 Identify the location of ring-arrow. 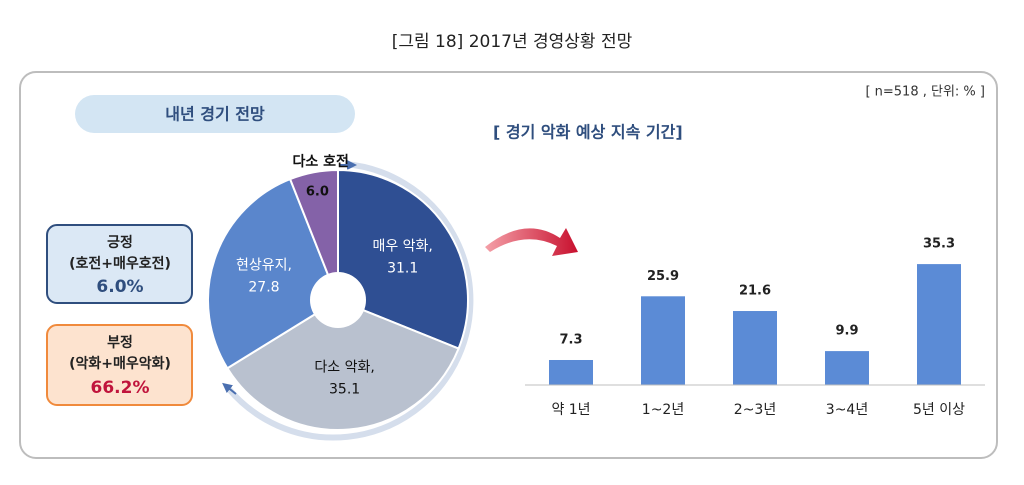
(229, 388).